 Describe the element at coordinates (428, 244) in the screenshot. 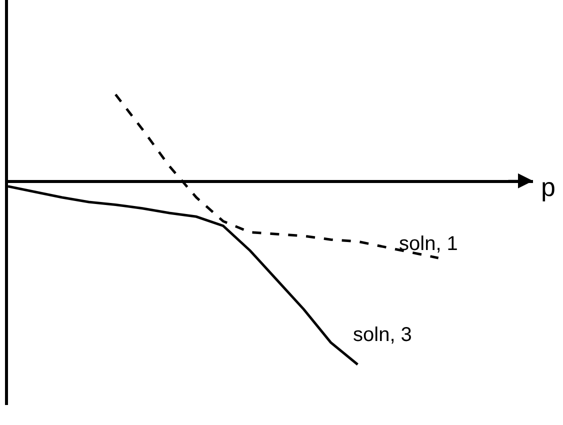

I see `series-label: soln, 1` at that location.